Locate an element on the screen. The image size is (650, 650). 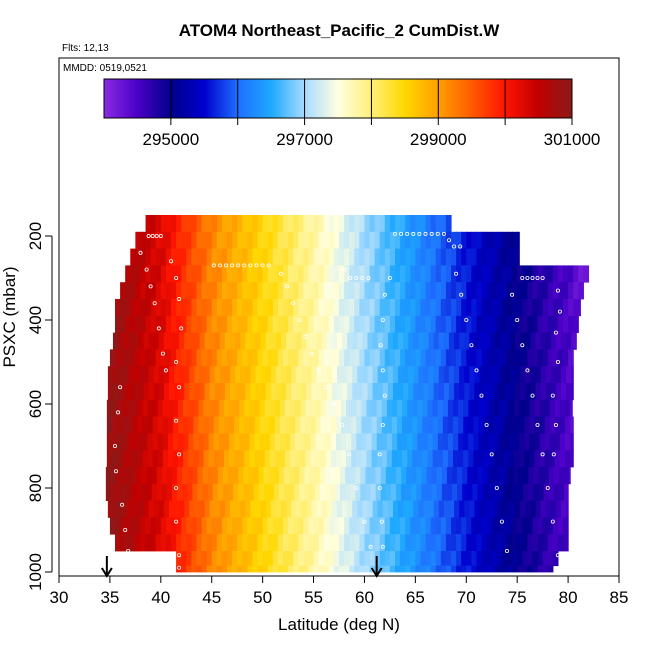
y-tick-label: 200 is located at coordinates (35, 236).